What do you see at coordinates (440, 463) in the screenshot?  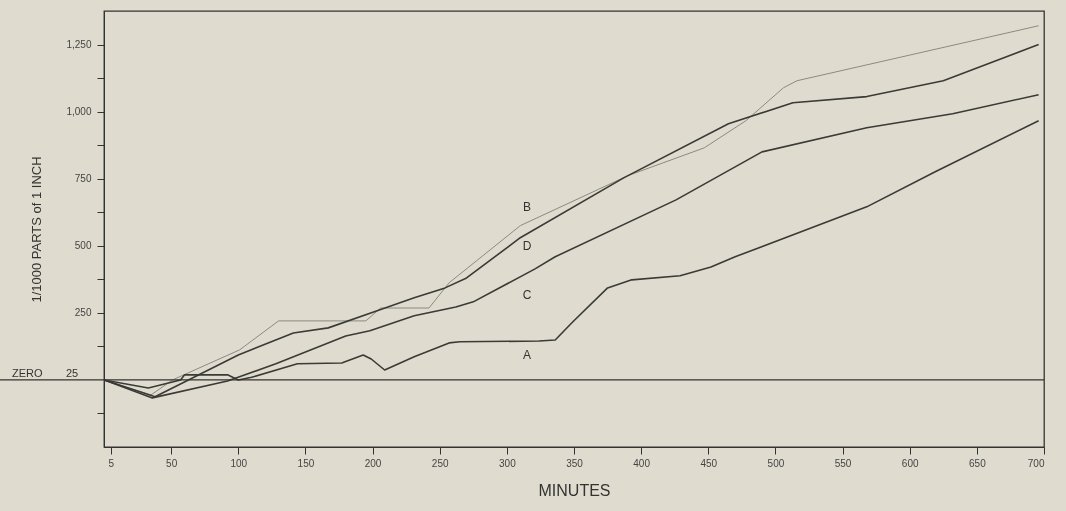 I see `x-tick-label: 250` at bounding box center [440, 463].